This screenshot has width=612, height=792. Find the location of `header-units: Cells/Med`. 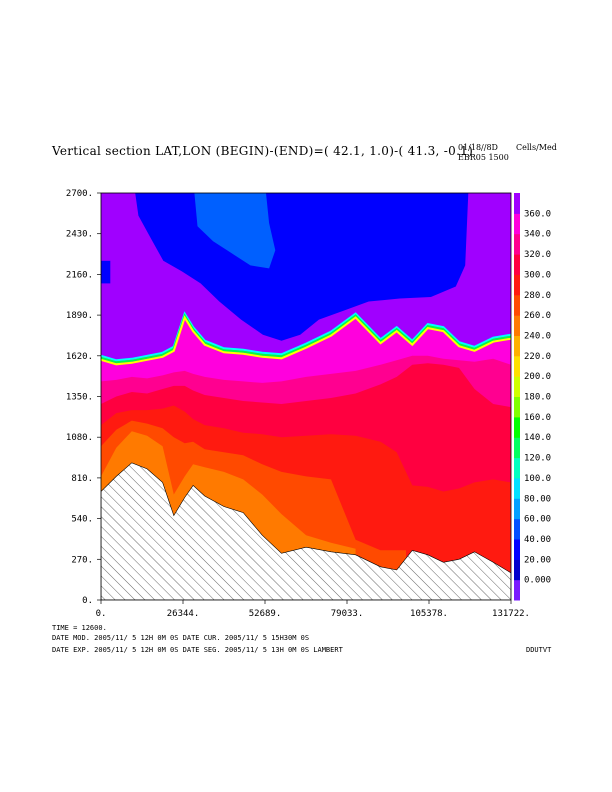

header-units: Cells/Med is located at coordinates (536, 147).